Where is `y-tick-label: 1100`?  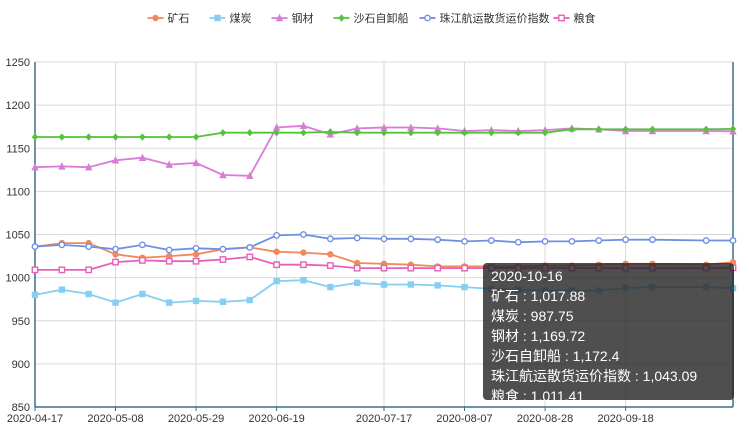 y-tick-label: 1100 is located at coordinates (18, 192).